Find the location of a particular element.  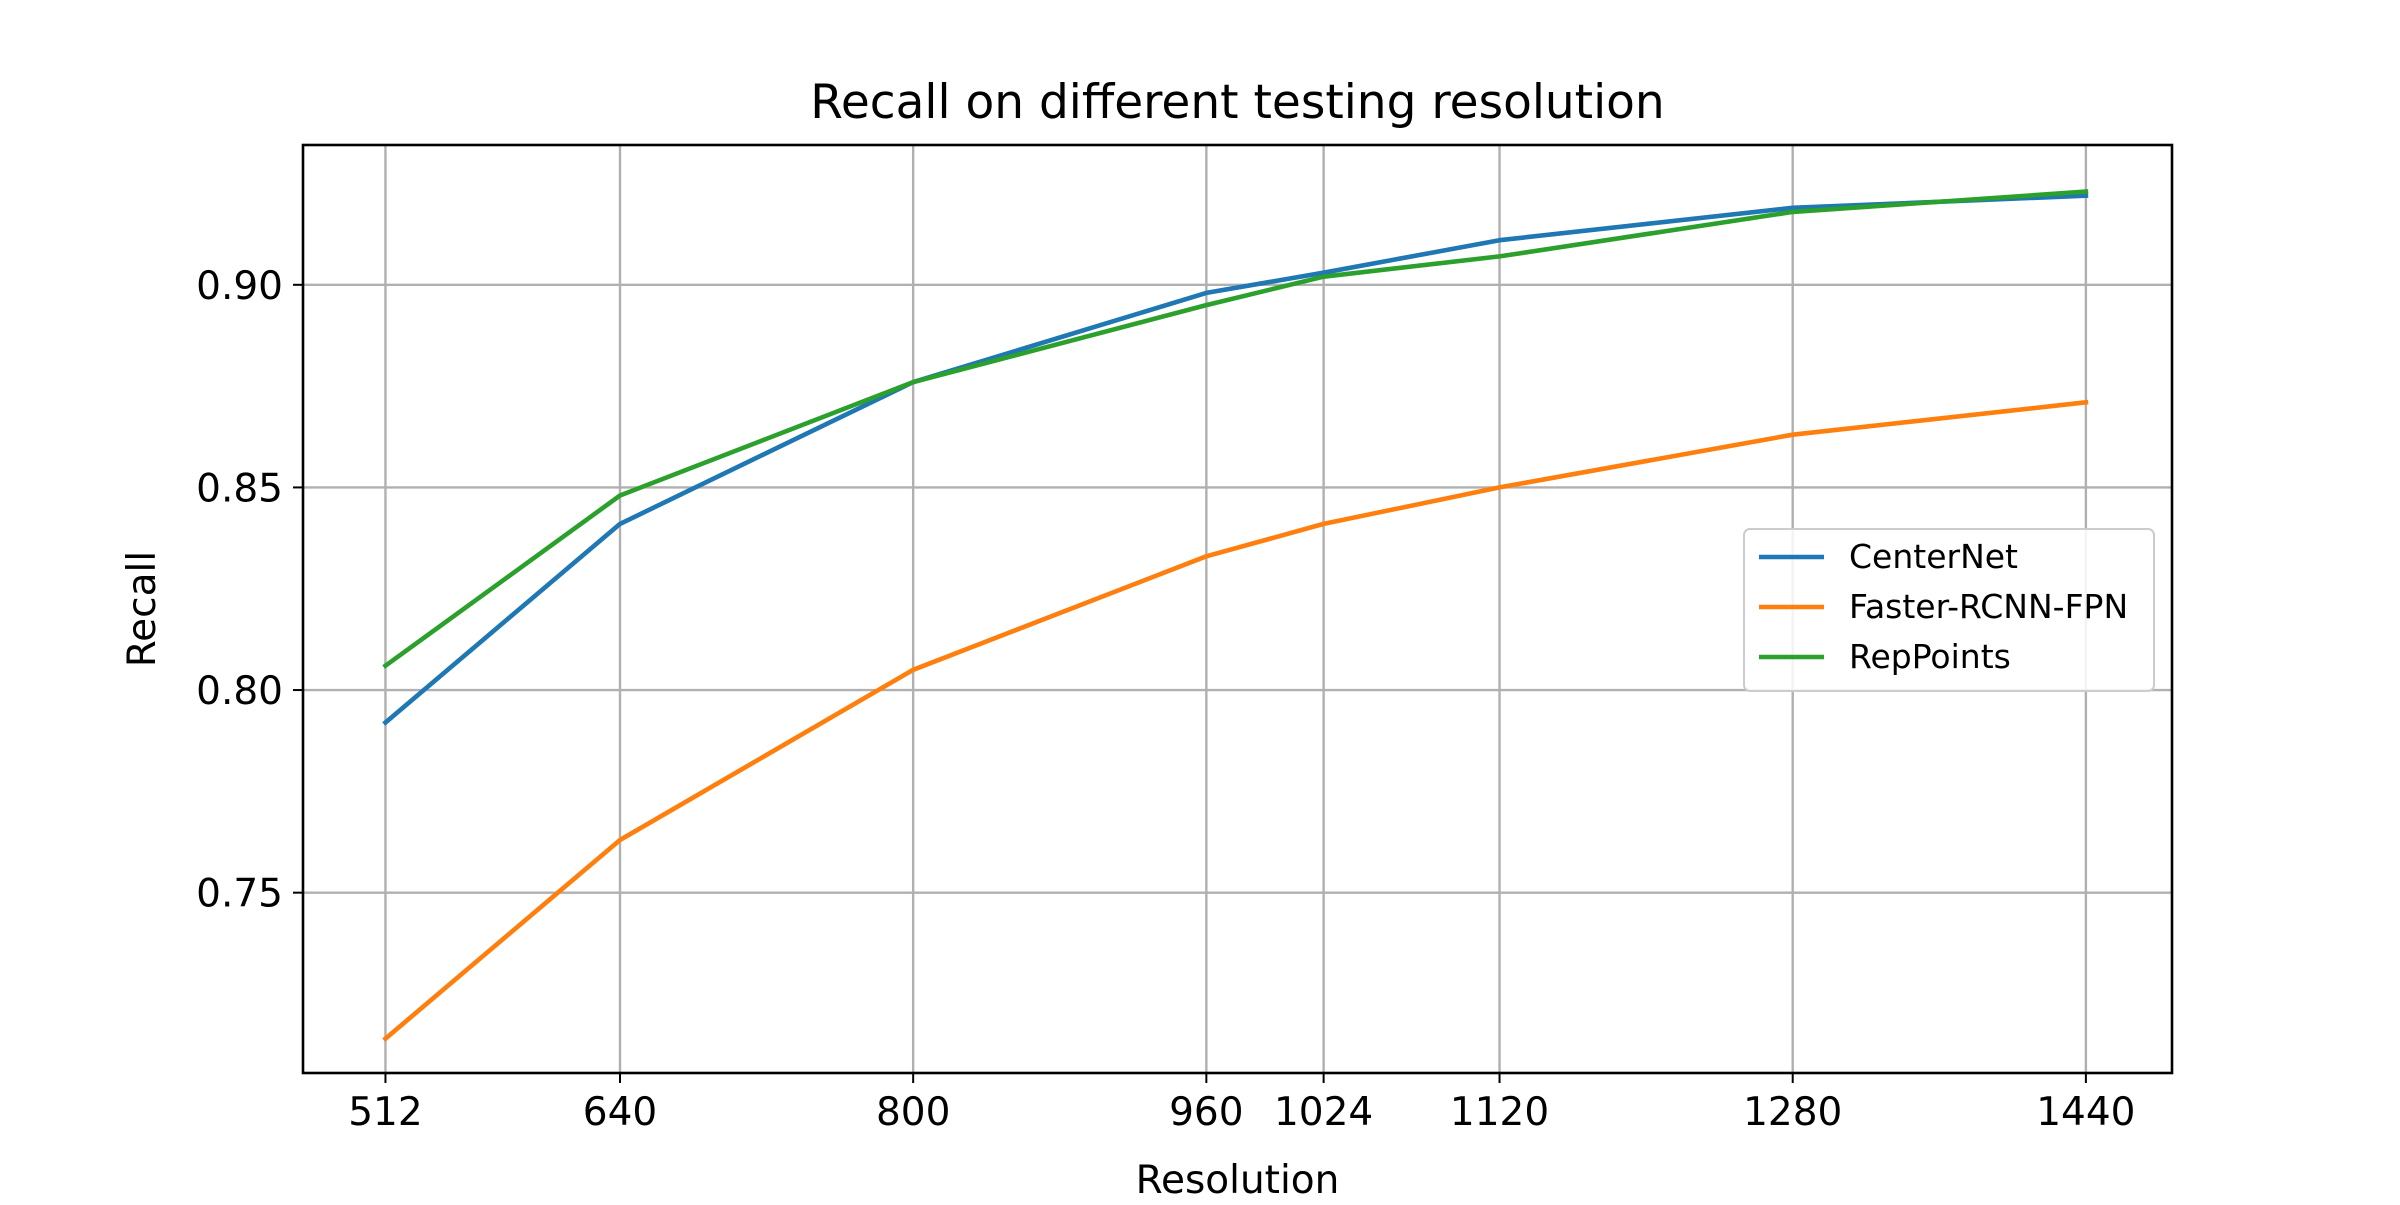

x-tick-label: 1280 is located at coordinates (1792, 1112).